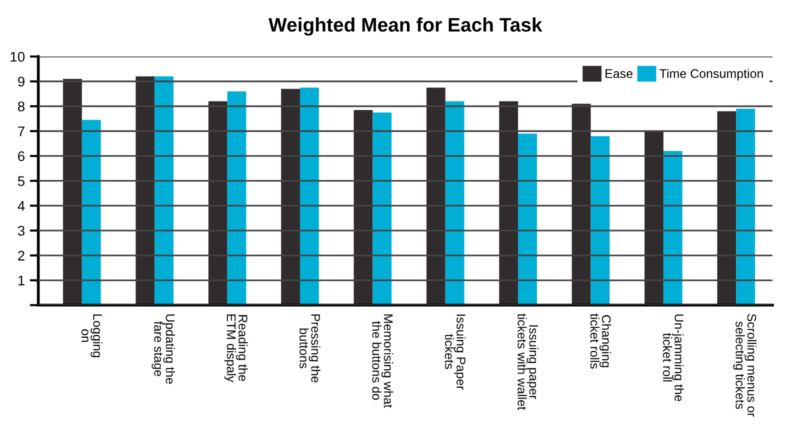  What do you see at coordinates (21, 231) in the screenshot?
I see `y-tick-label: 3` at bounding box center [21, 231].